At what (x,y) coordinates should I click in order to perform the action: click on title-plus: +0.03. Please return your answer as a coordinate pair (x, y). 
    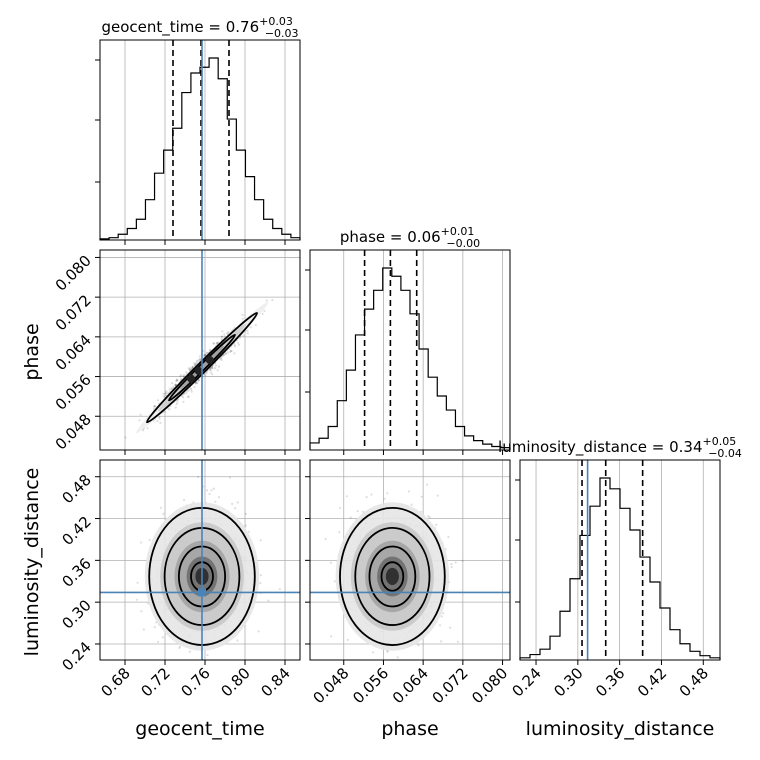
    Looking at the image, I should click on (276, 21).